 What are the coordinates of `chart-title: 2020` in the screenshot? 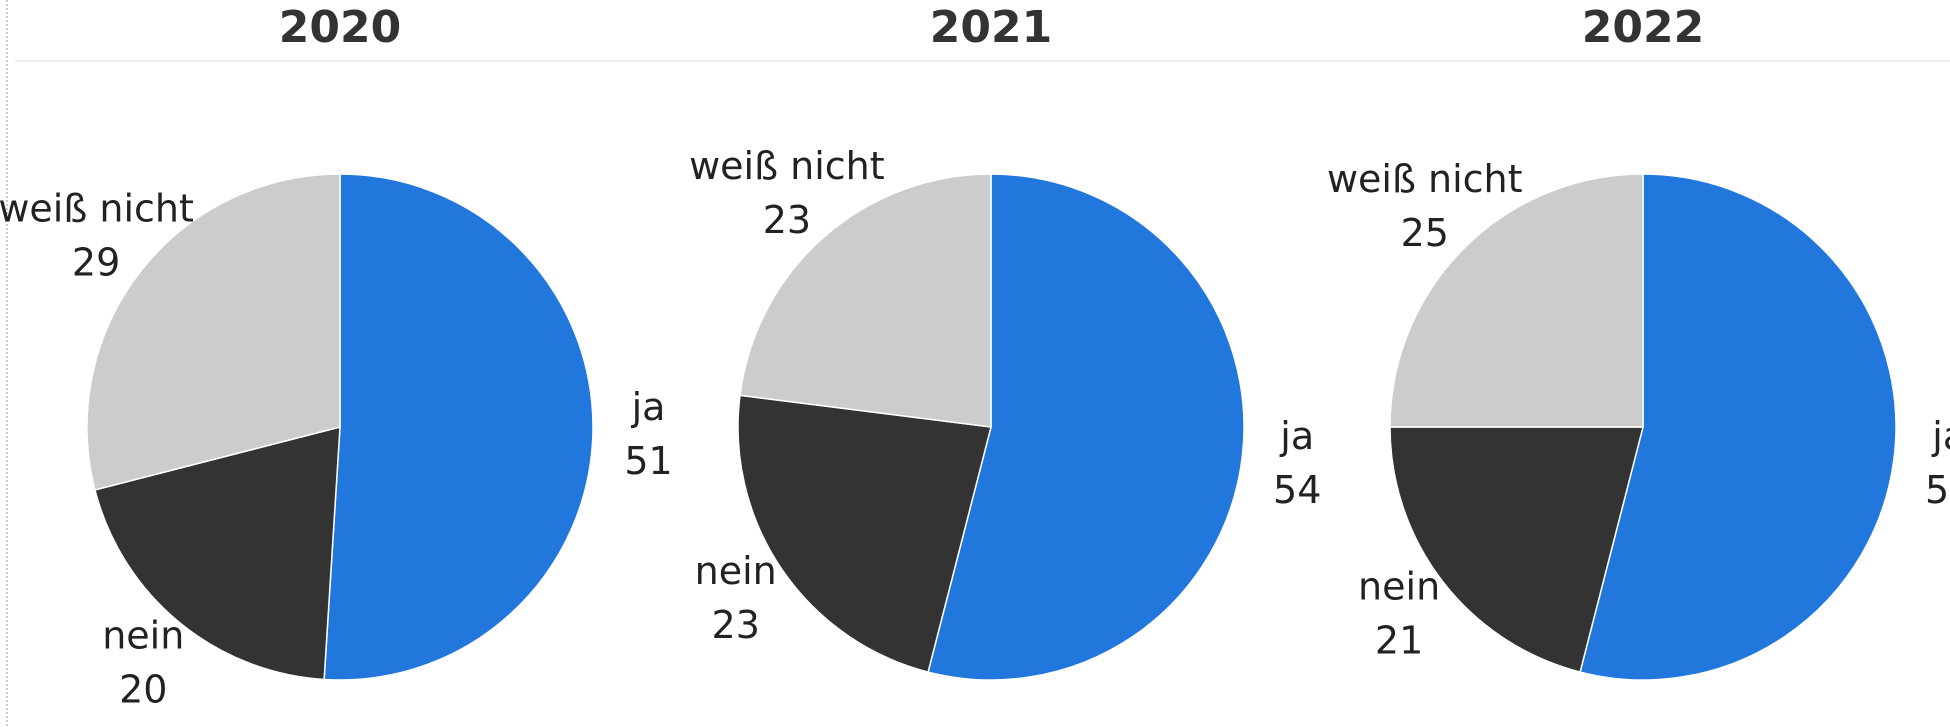 It's located at (340, 27).